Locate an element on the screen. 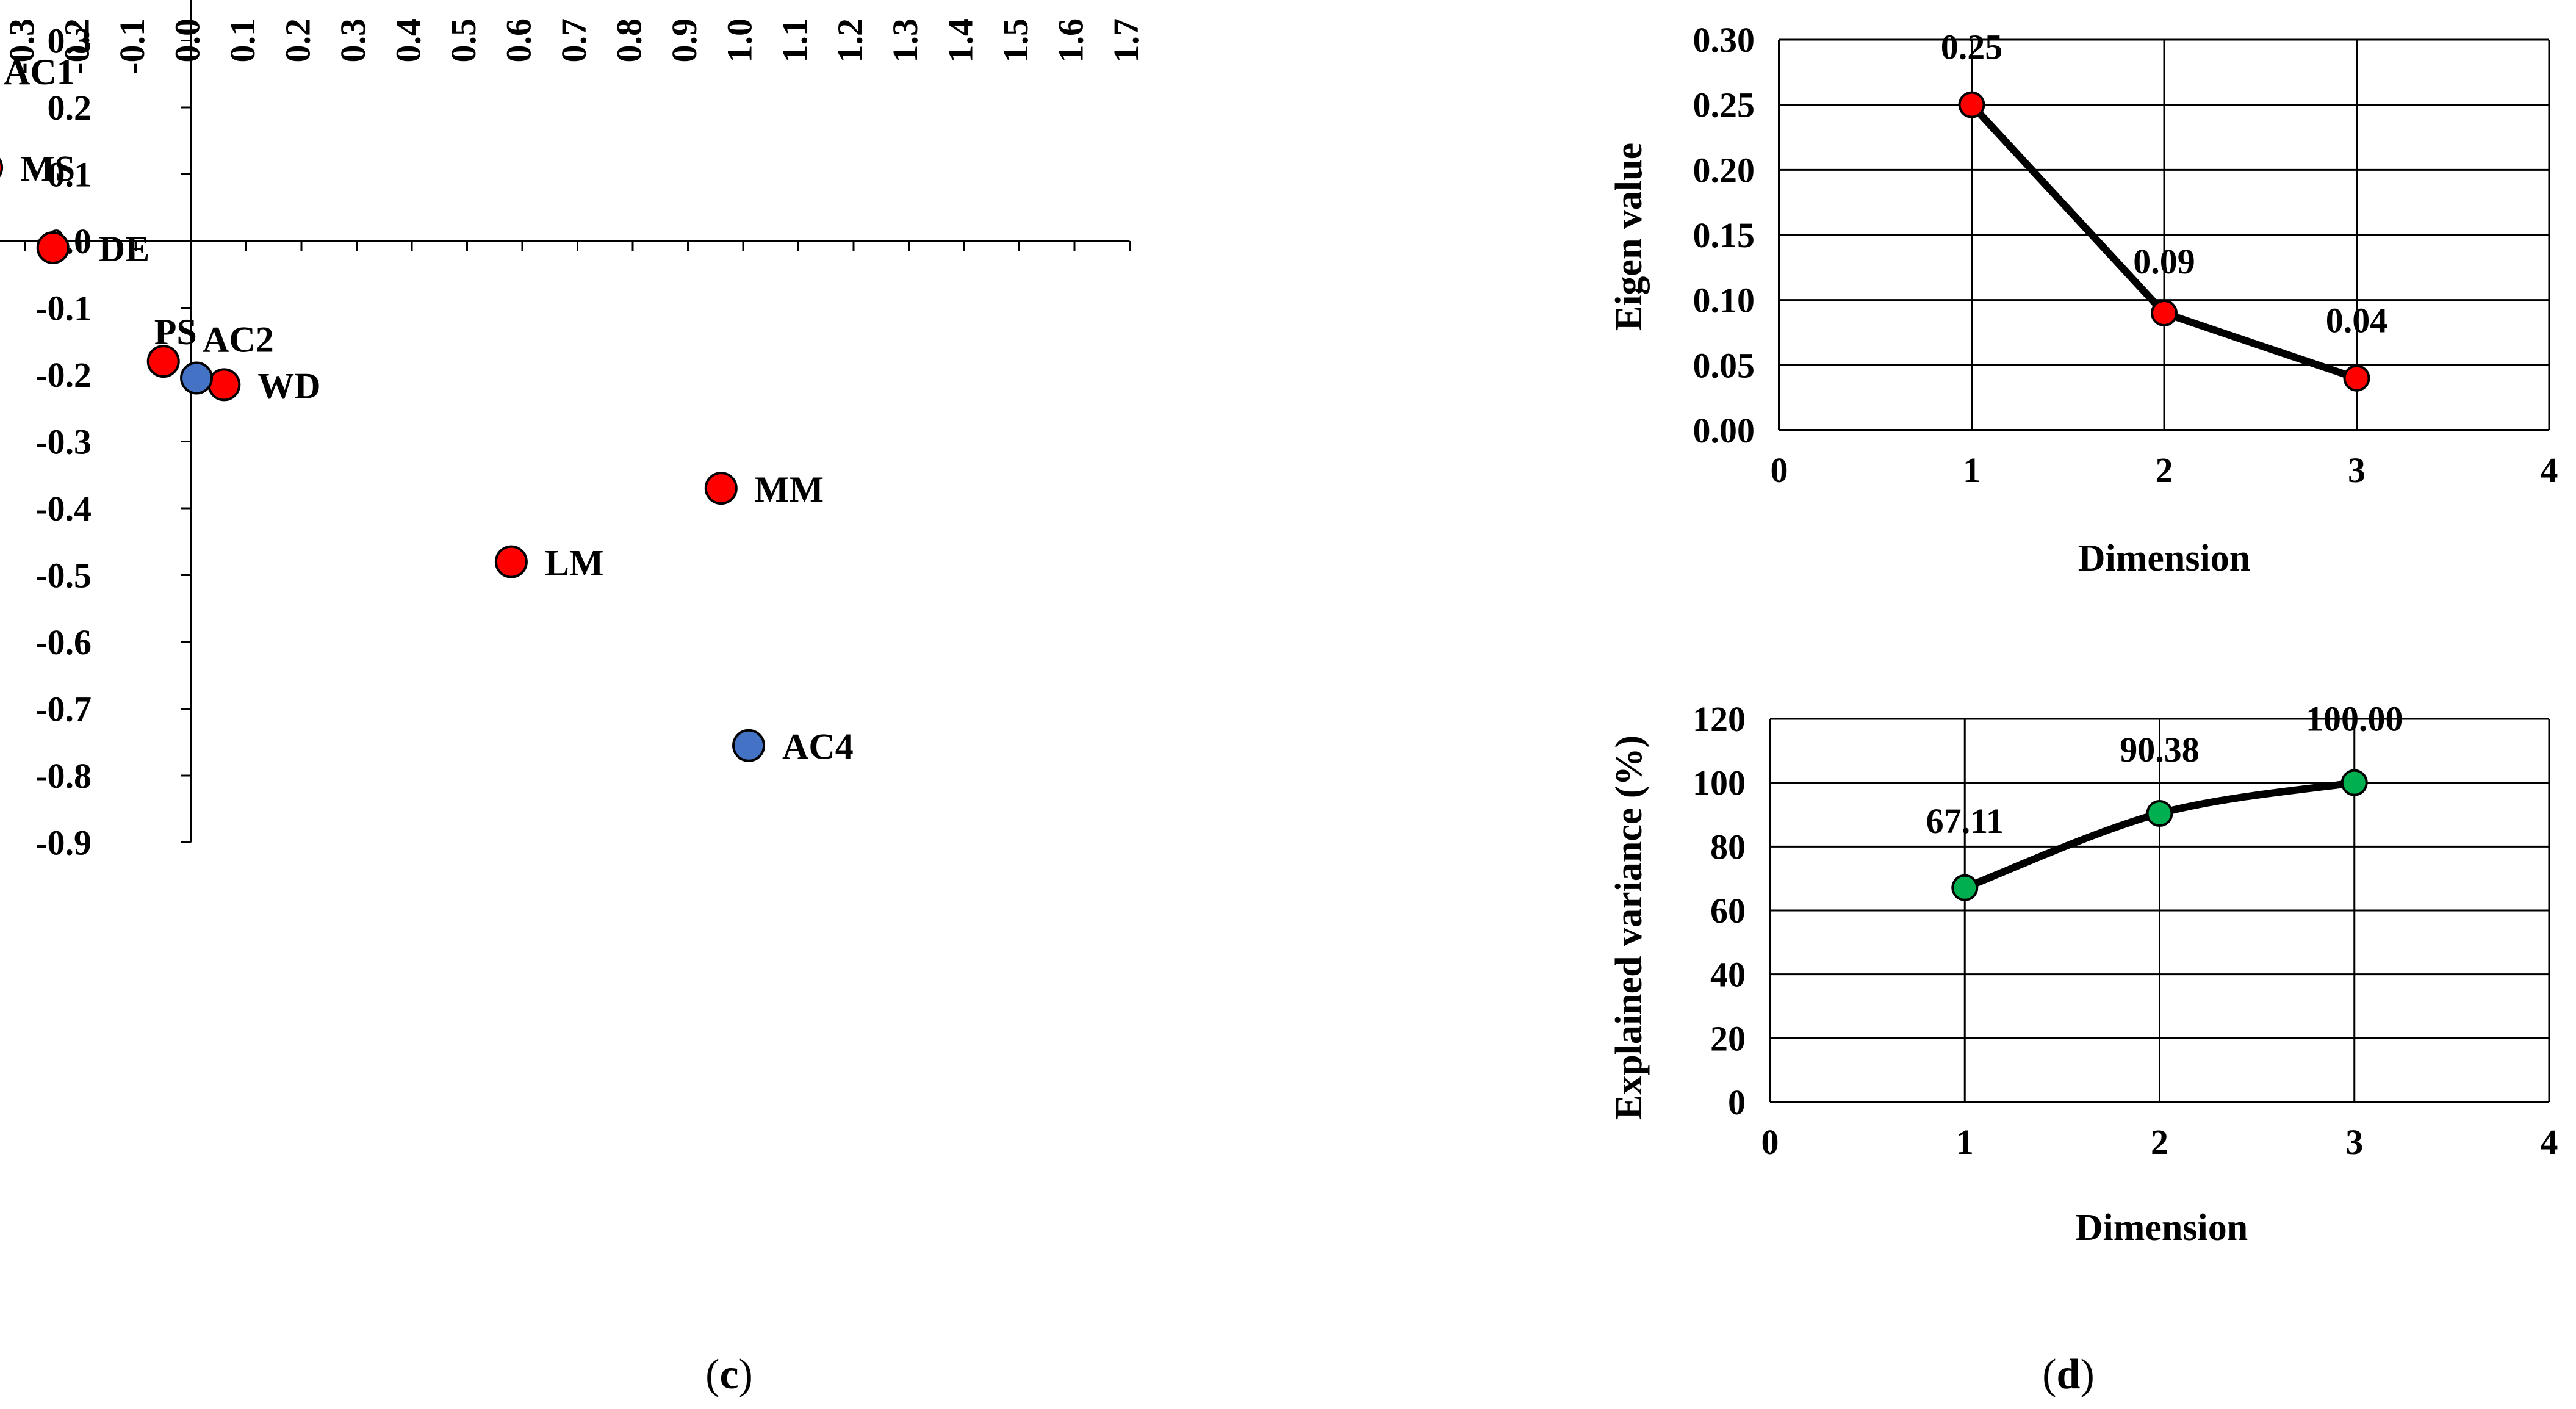 The width and height of the screenshot is (2576, 1409). d1-xlabel: Dimension is located at coordinates (2164, 558).